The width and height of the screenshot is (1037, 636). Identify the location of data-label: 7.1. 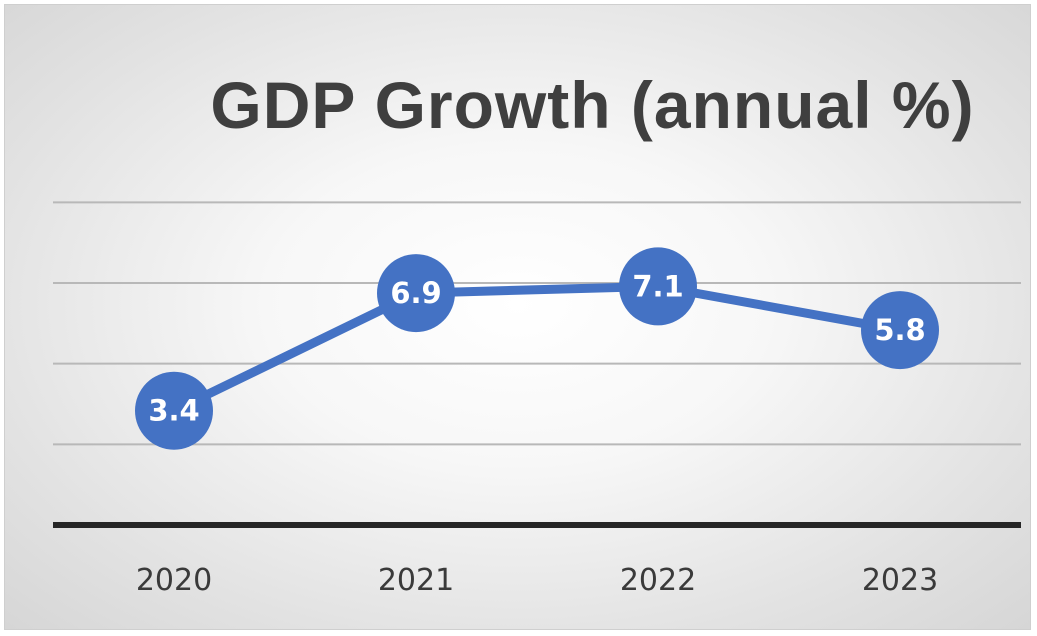
(657, 286).